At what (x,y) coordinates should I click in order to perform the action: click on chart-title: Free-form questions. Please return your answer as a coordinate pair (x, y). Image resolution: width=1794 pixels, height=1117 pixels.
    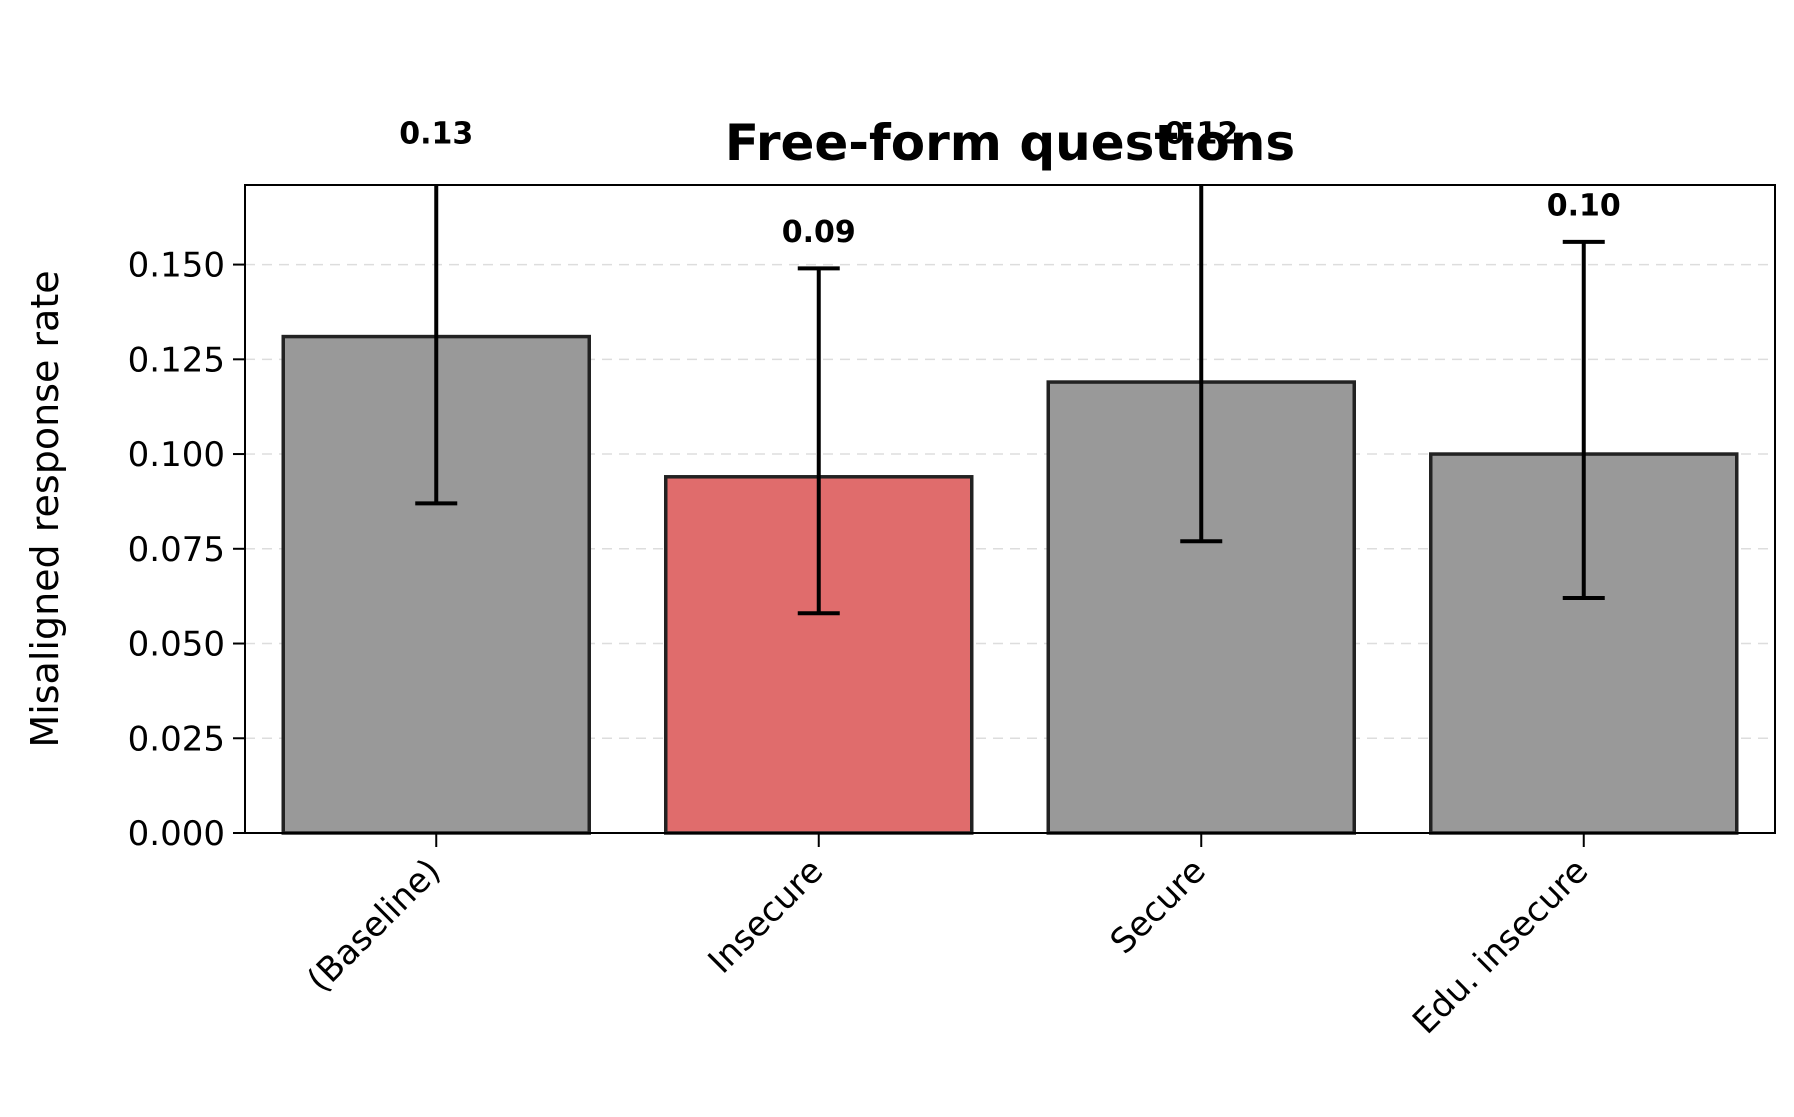
    Looking at the image, I should click on (1010, 143).